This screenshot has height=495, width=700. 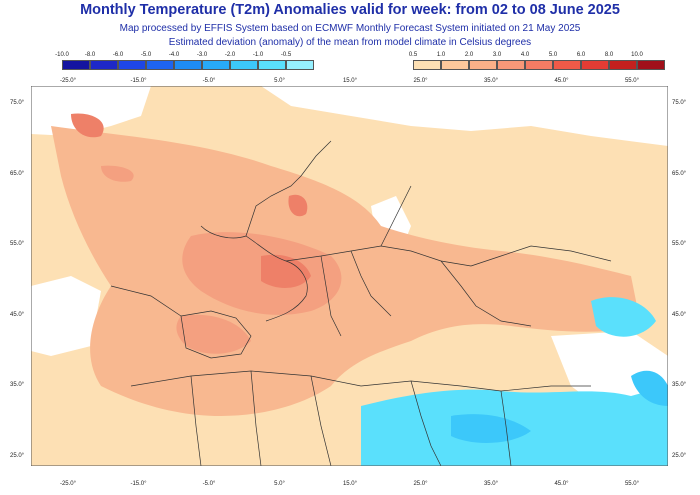 I want to click on legend-value-label: 10.0, so click(x=637, y=55).